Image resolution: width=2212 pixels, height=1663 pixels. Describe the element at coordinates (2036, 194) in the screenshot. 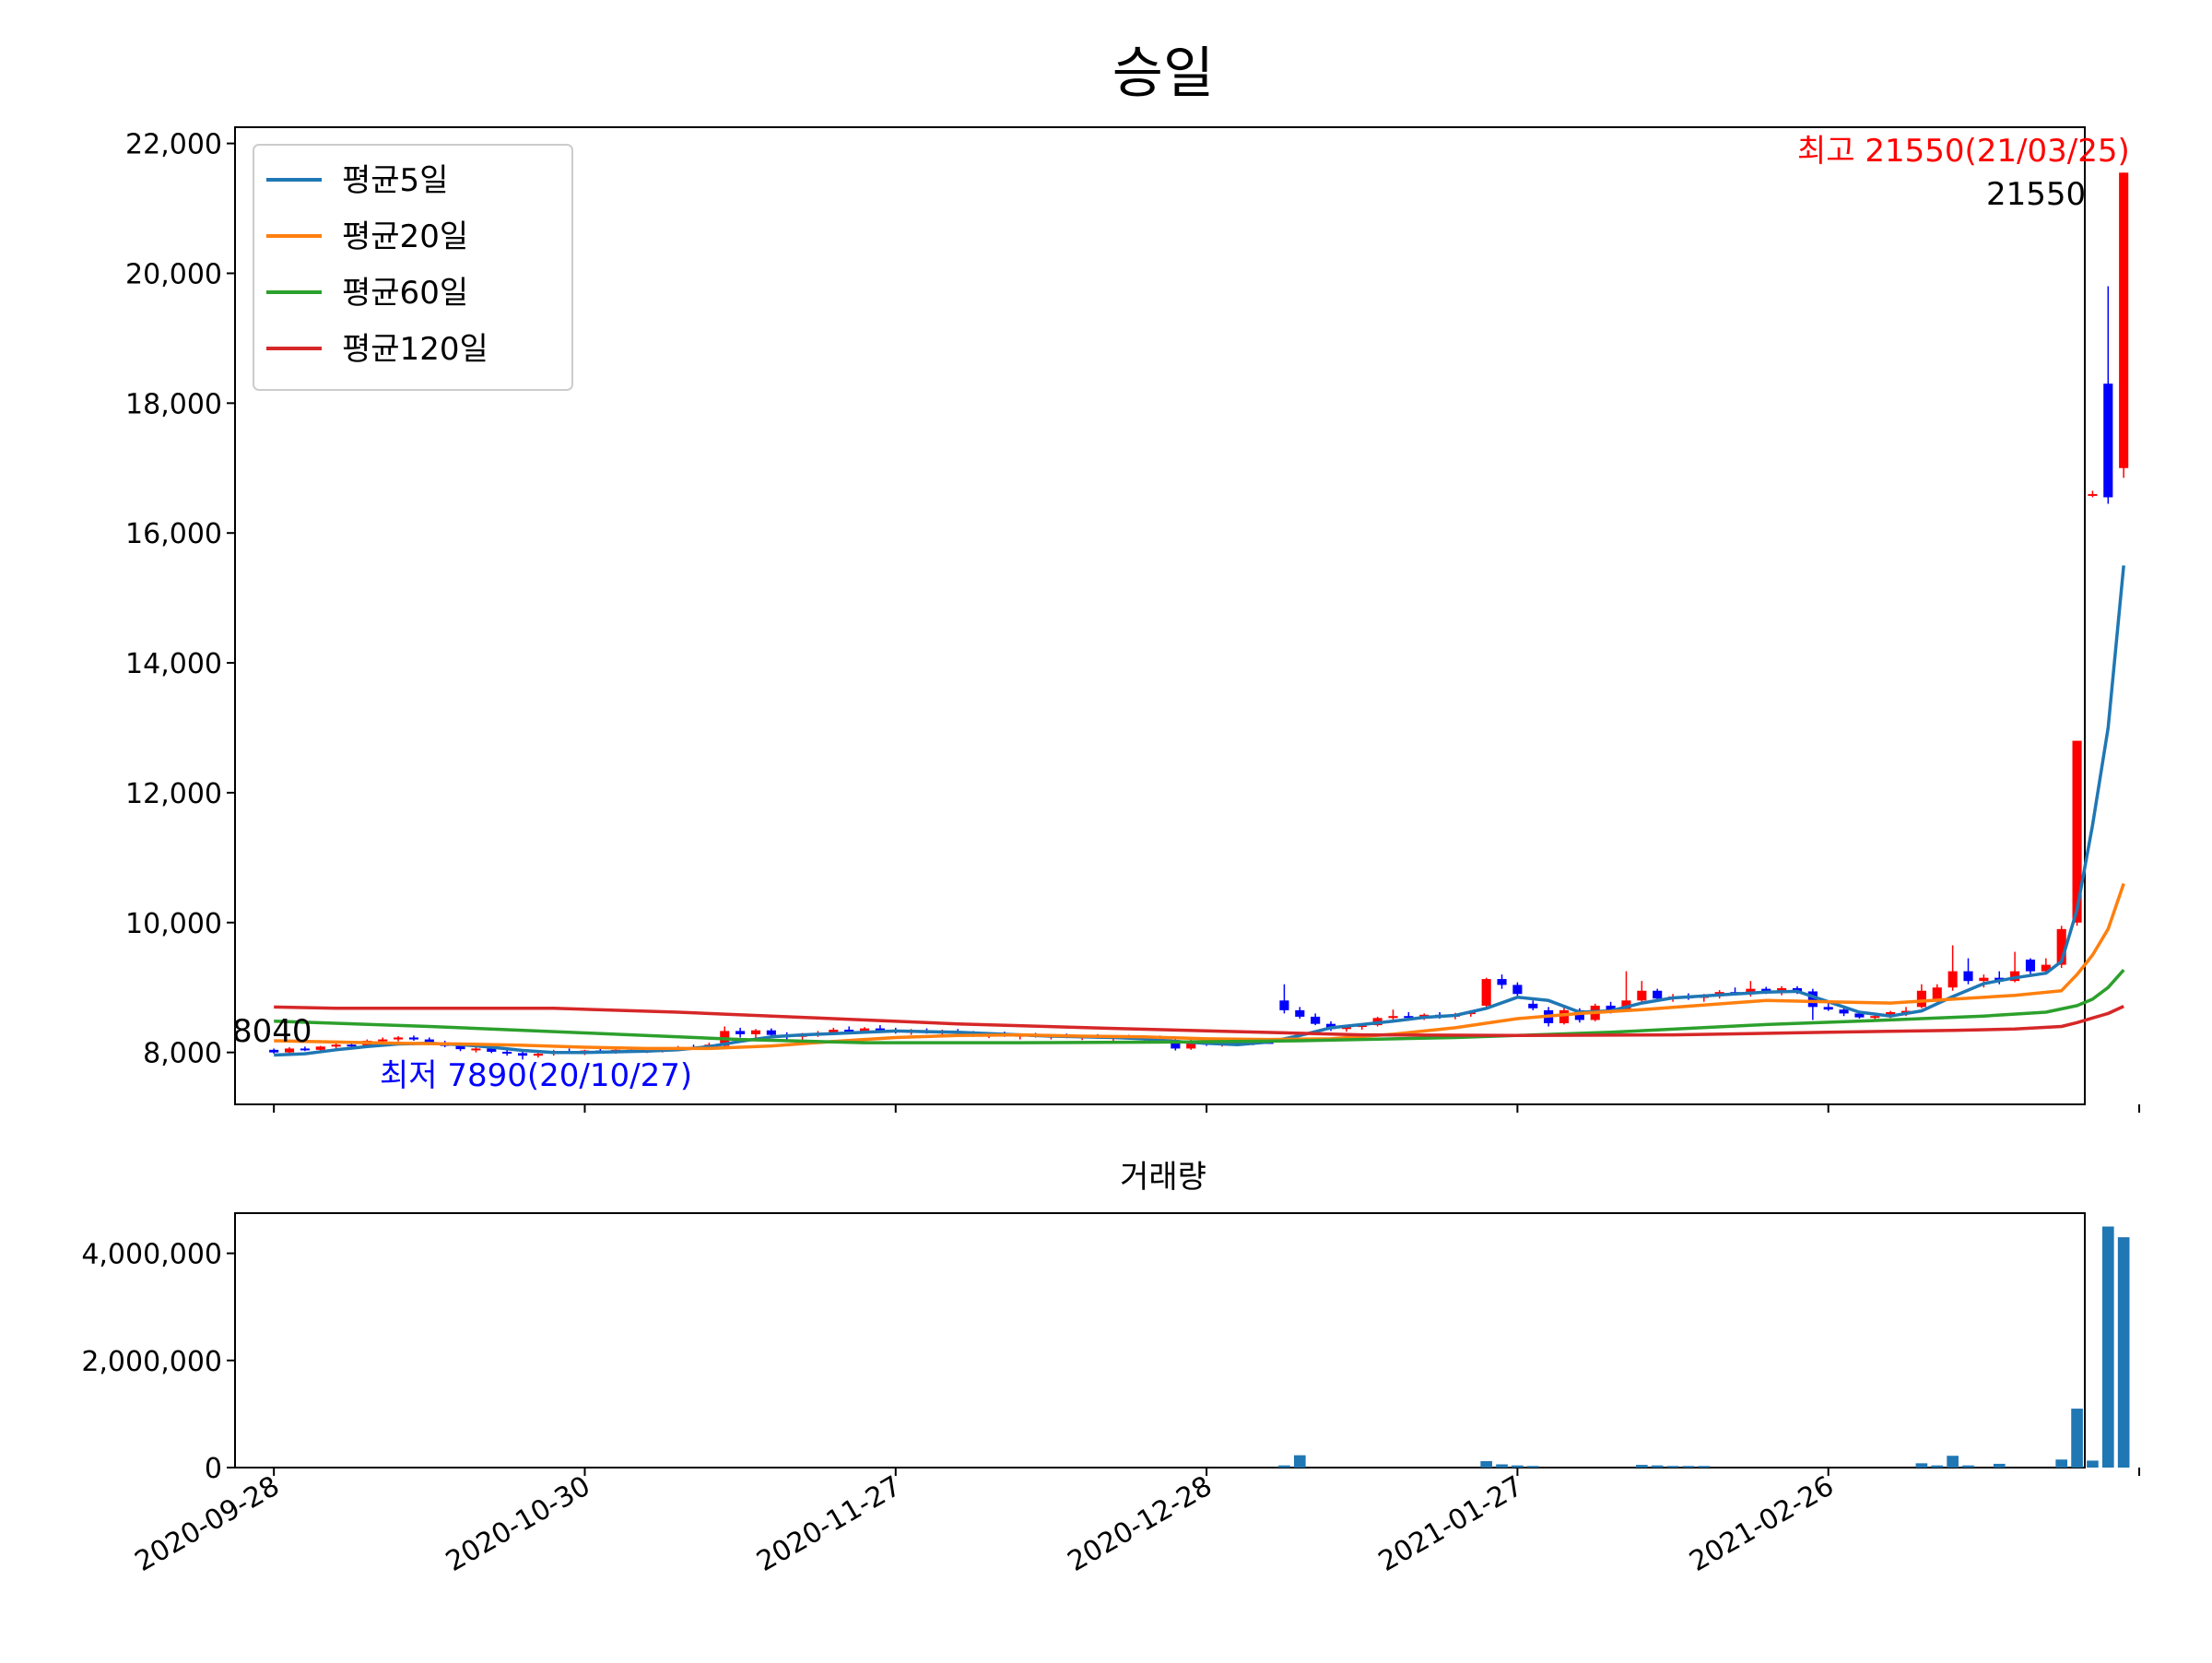

I see `end-price-label: 21550` at that location.